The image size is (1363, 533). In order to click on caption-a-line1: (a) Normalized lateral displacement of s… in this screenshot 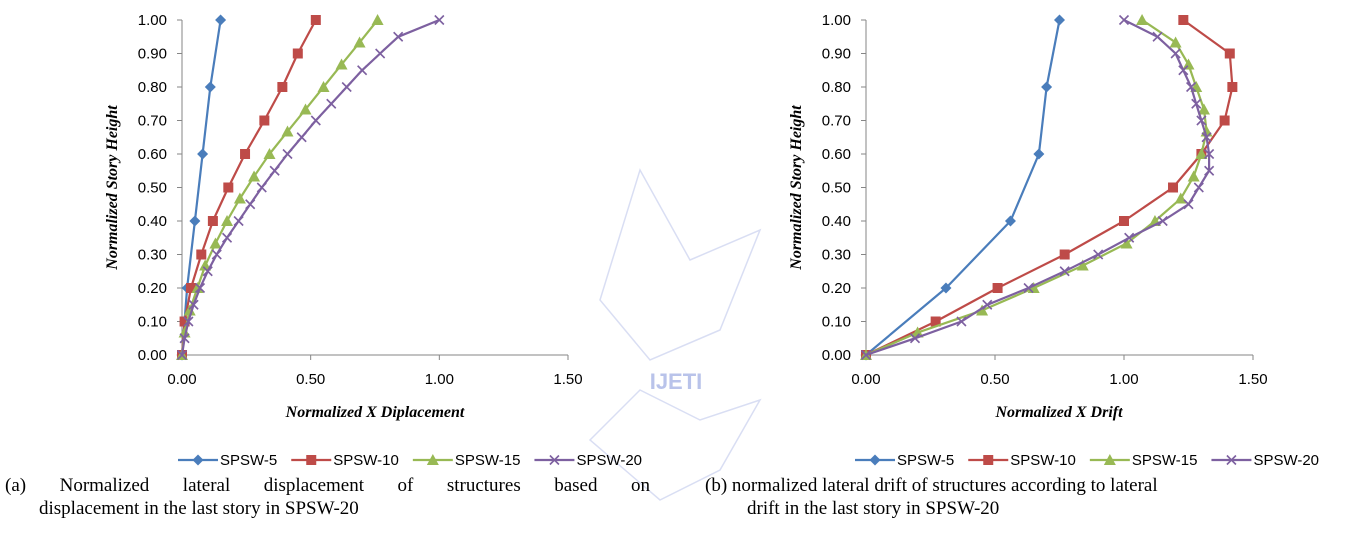, I will do `click(327, 485)`.